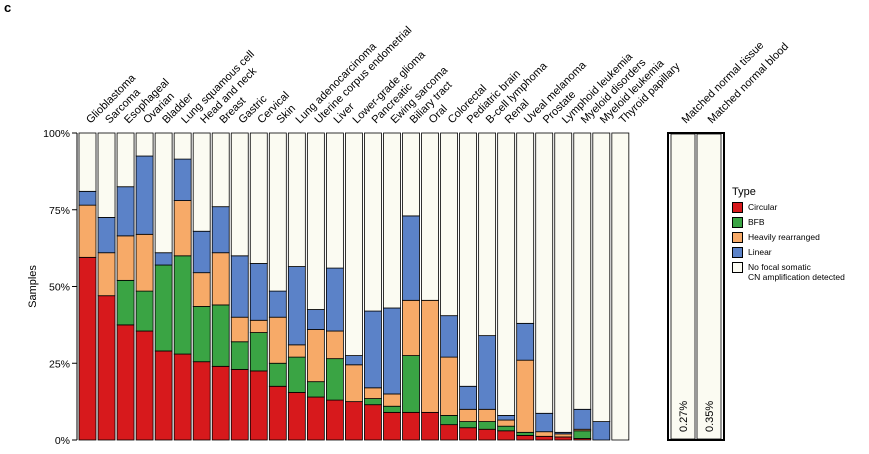 The height and width of the screenshot is (454, 869). I want to click on legend-label: BFB, so click(756, 222).